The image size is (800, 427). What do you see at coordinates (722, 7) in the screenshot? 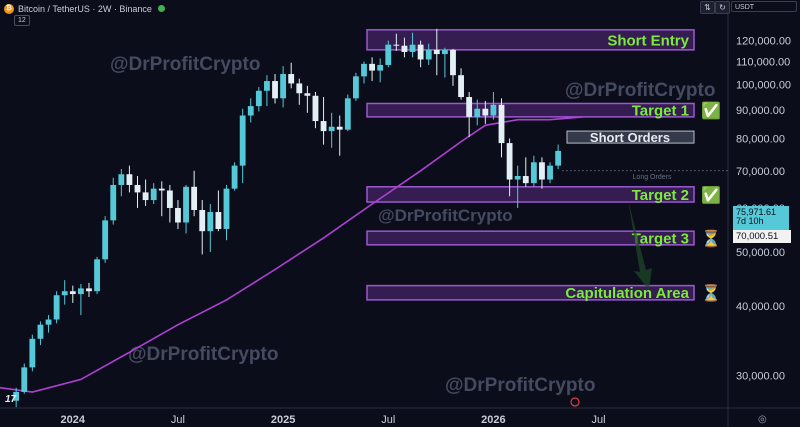
I see `refresh-icon: ↻` at bounding box center [722, 7].